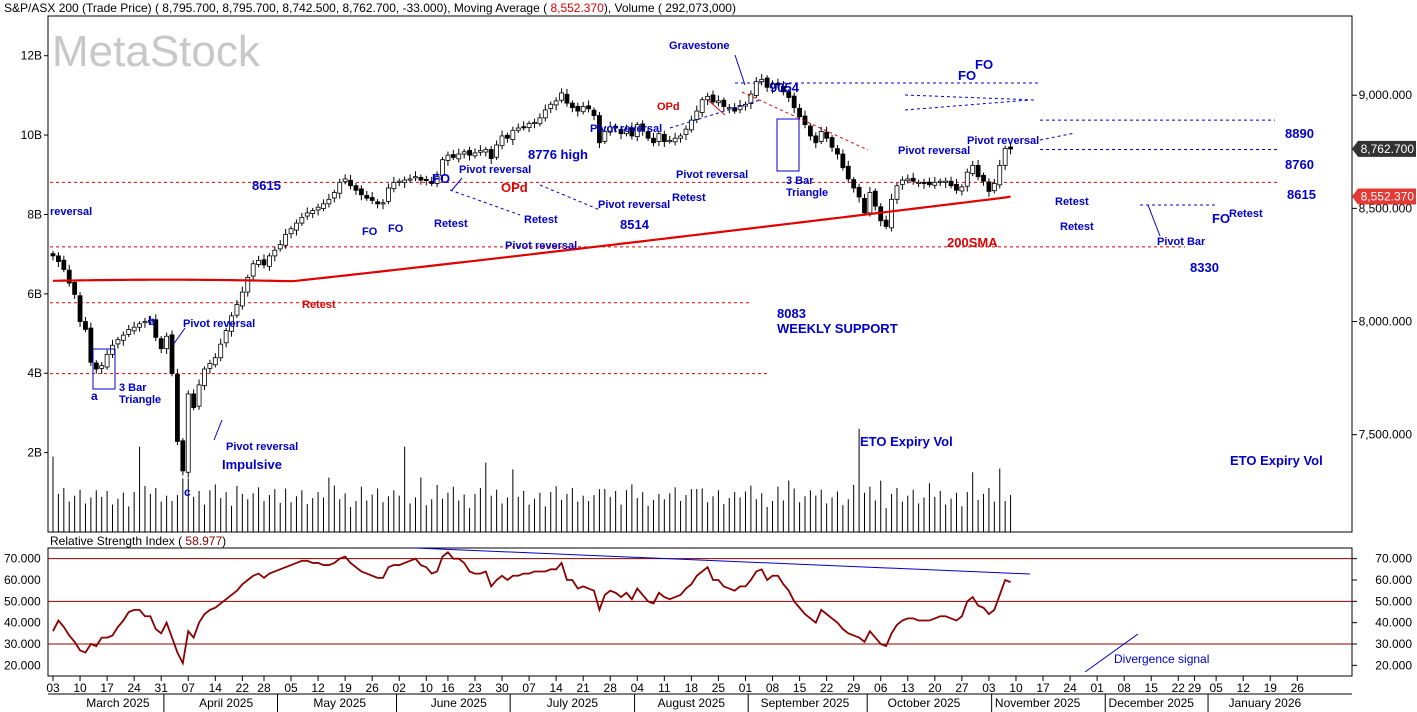 Image resolution: width=1417 pixels, height=712 pixels. Describe the element at coordinates (243, 688) in the screenshot. I see `date-tick-label: 22` at that location.